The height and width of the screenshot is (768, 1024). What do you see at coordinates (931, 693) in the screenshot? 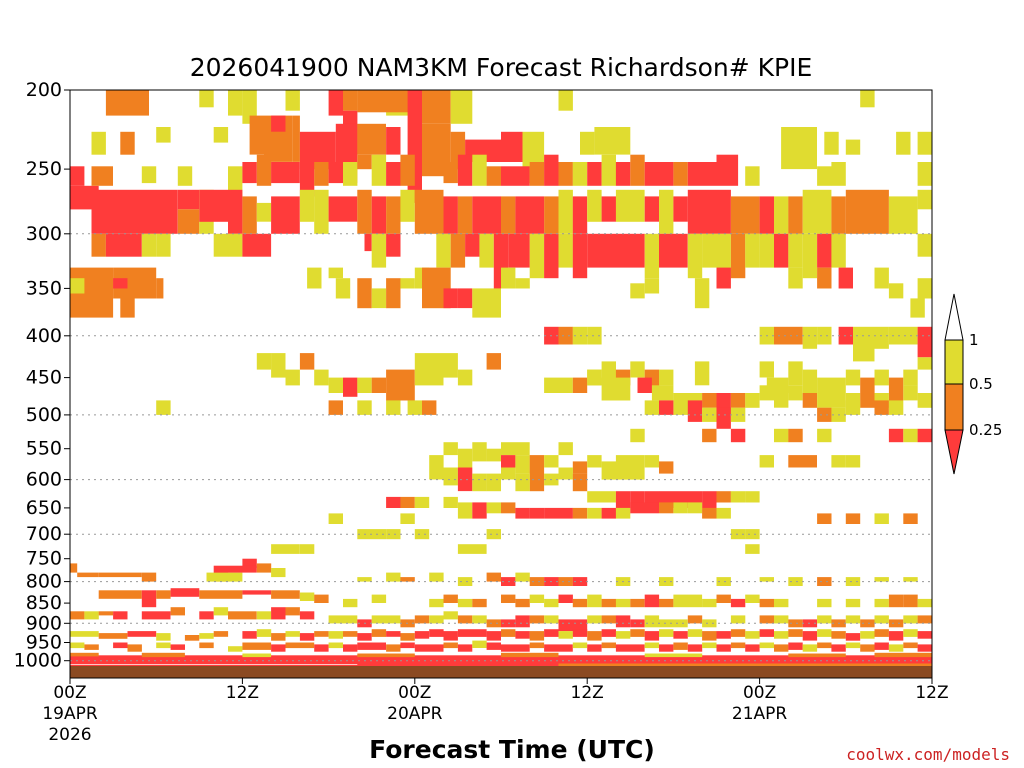
I see `x-tick-label: 12Z` at bounding box center [931, 693].